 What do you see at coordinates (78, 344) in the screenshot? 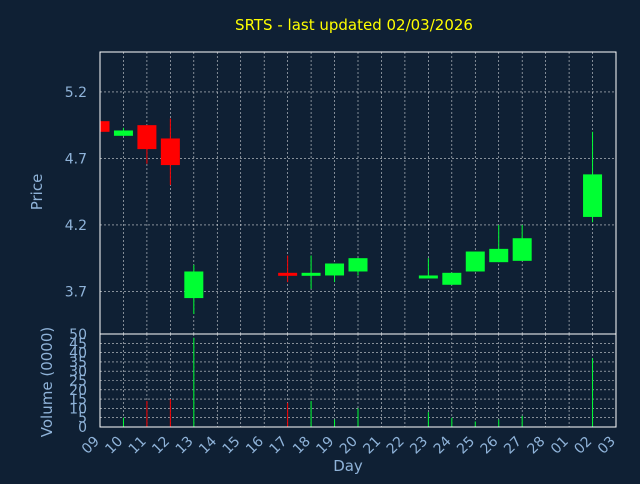
I see `volume-tick-label: 45` at bounding box center [78, 344].